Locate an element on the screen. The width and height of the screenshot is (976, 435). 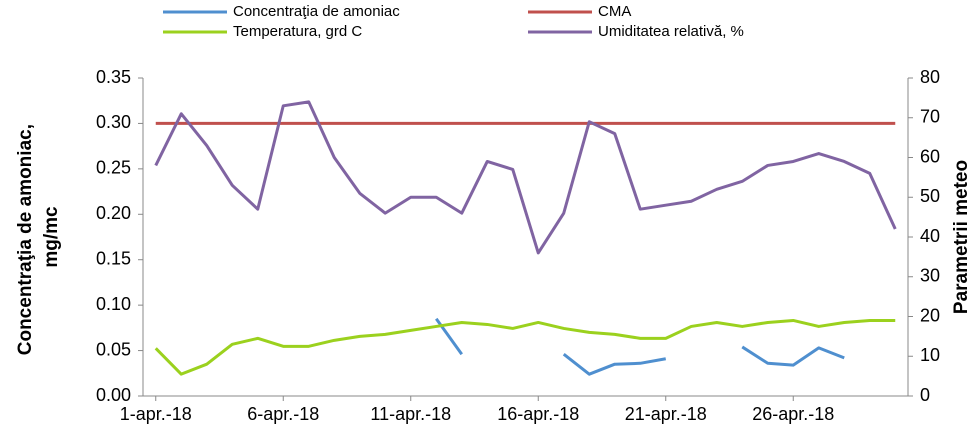
y-axis-title-line: Concentraţia de amoniac, is located at coordinates (25, 239).